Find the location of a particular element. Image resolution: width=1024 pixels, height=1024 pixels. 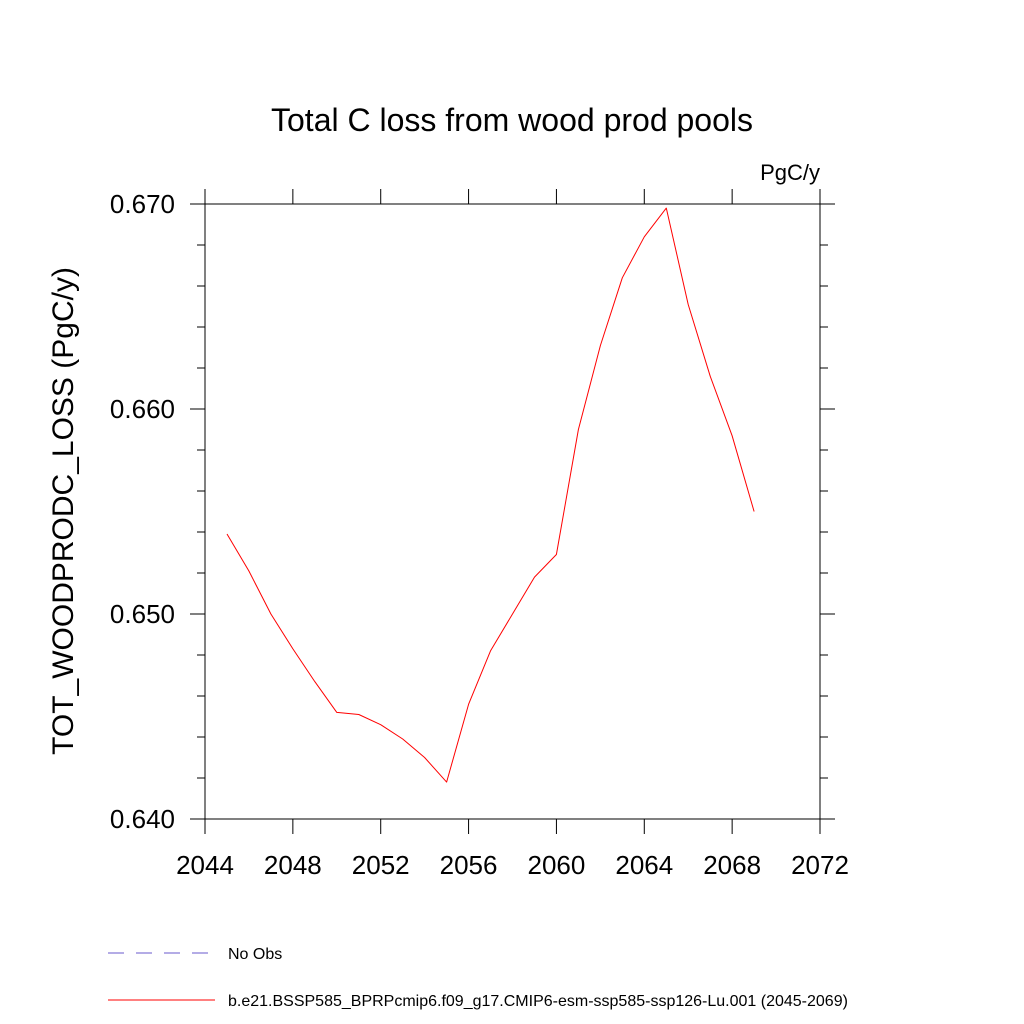

y-axis-label: TOT_WOODPRODC_LOSS (PgC/y) is located at coordinates (63, 511).